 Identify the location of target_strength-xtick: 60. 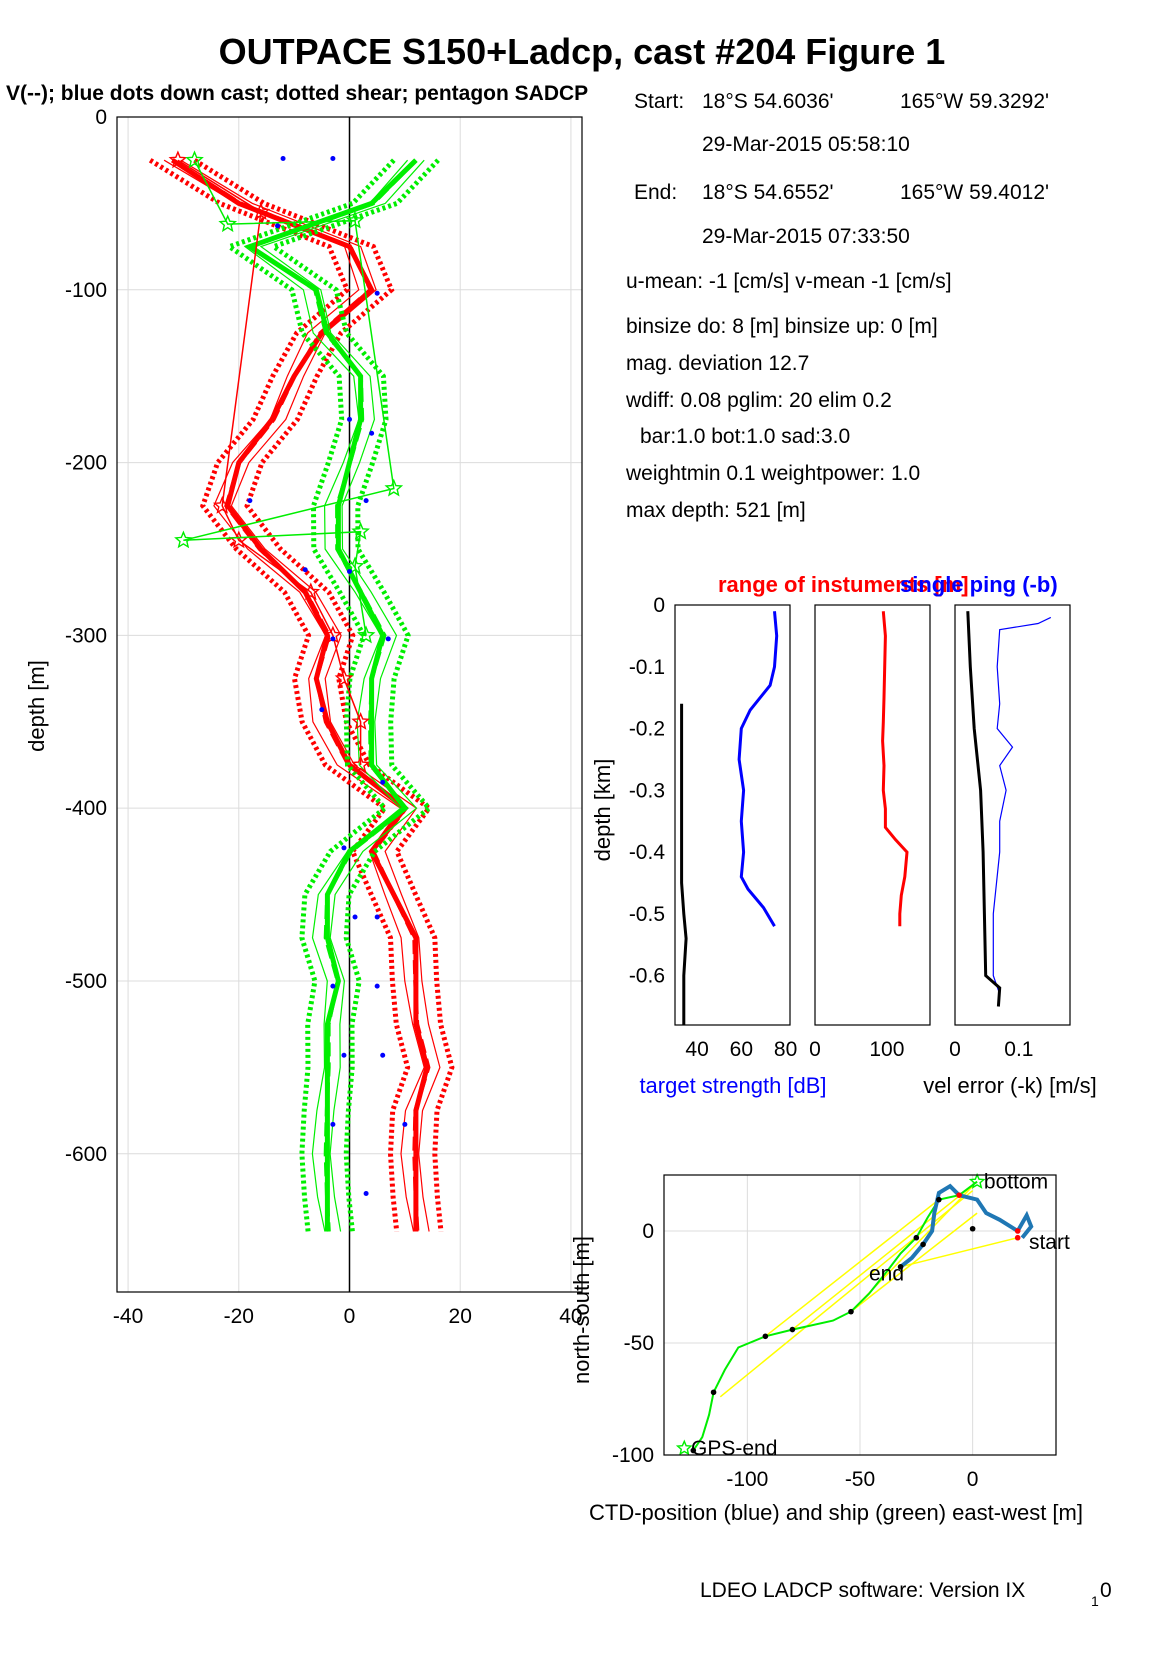
(741, 1049).